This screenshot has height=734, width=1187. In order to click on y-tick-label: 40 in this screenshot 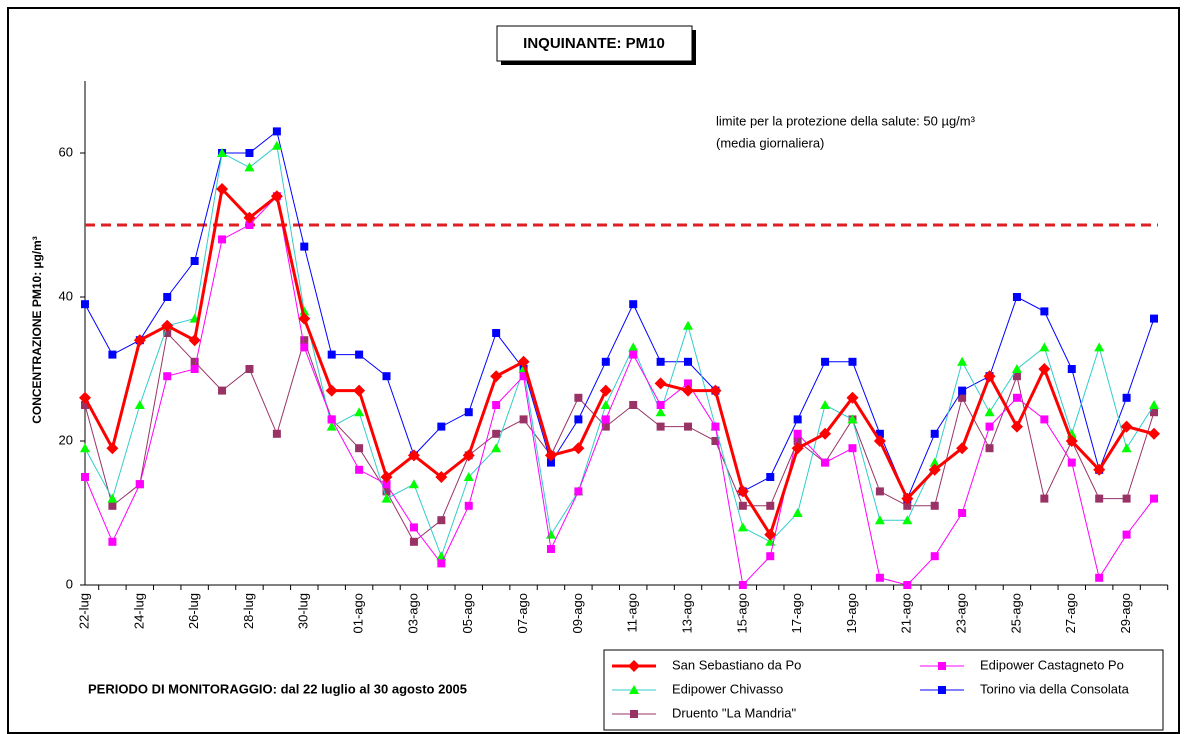, I will do `click(66, 295)`.